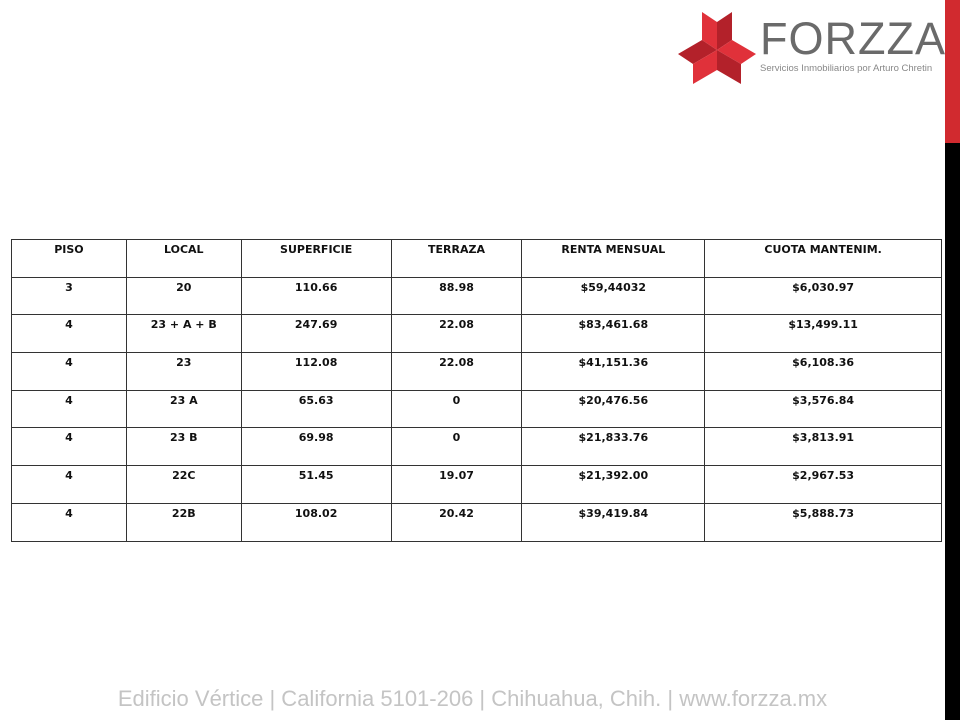 The height and width of the screenshot is (720, 960). I want to click on brand-name: FORZZA, so click(853, 38).